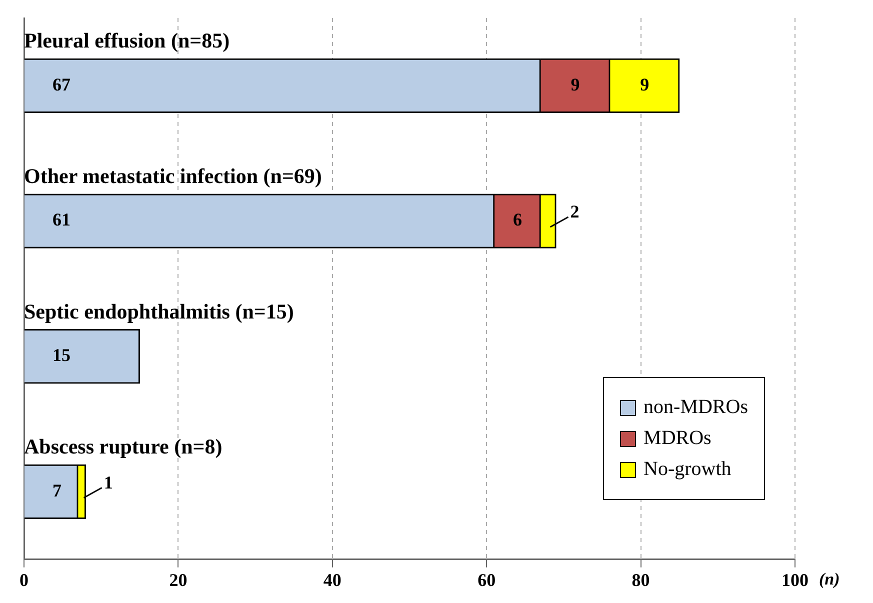 The image size is (873, 603). I want to click on data-label: 61, so click(61, 220).